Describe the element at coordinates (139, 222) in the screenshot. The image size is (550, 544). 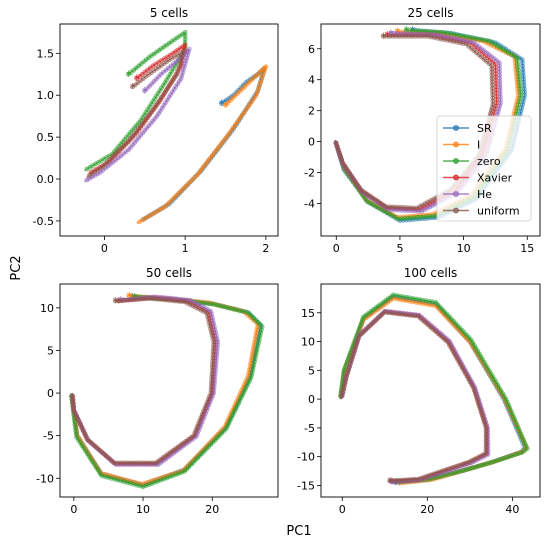
I see `data-point-I` at that location.